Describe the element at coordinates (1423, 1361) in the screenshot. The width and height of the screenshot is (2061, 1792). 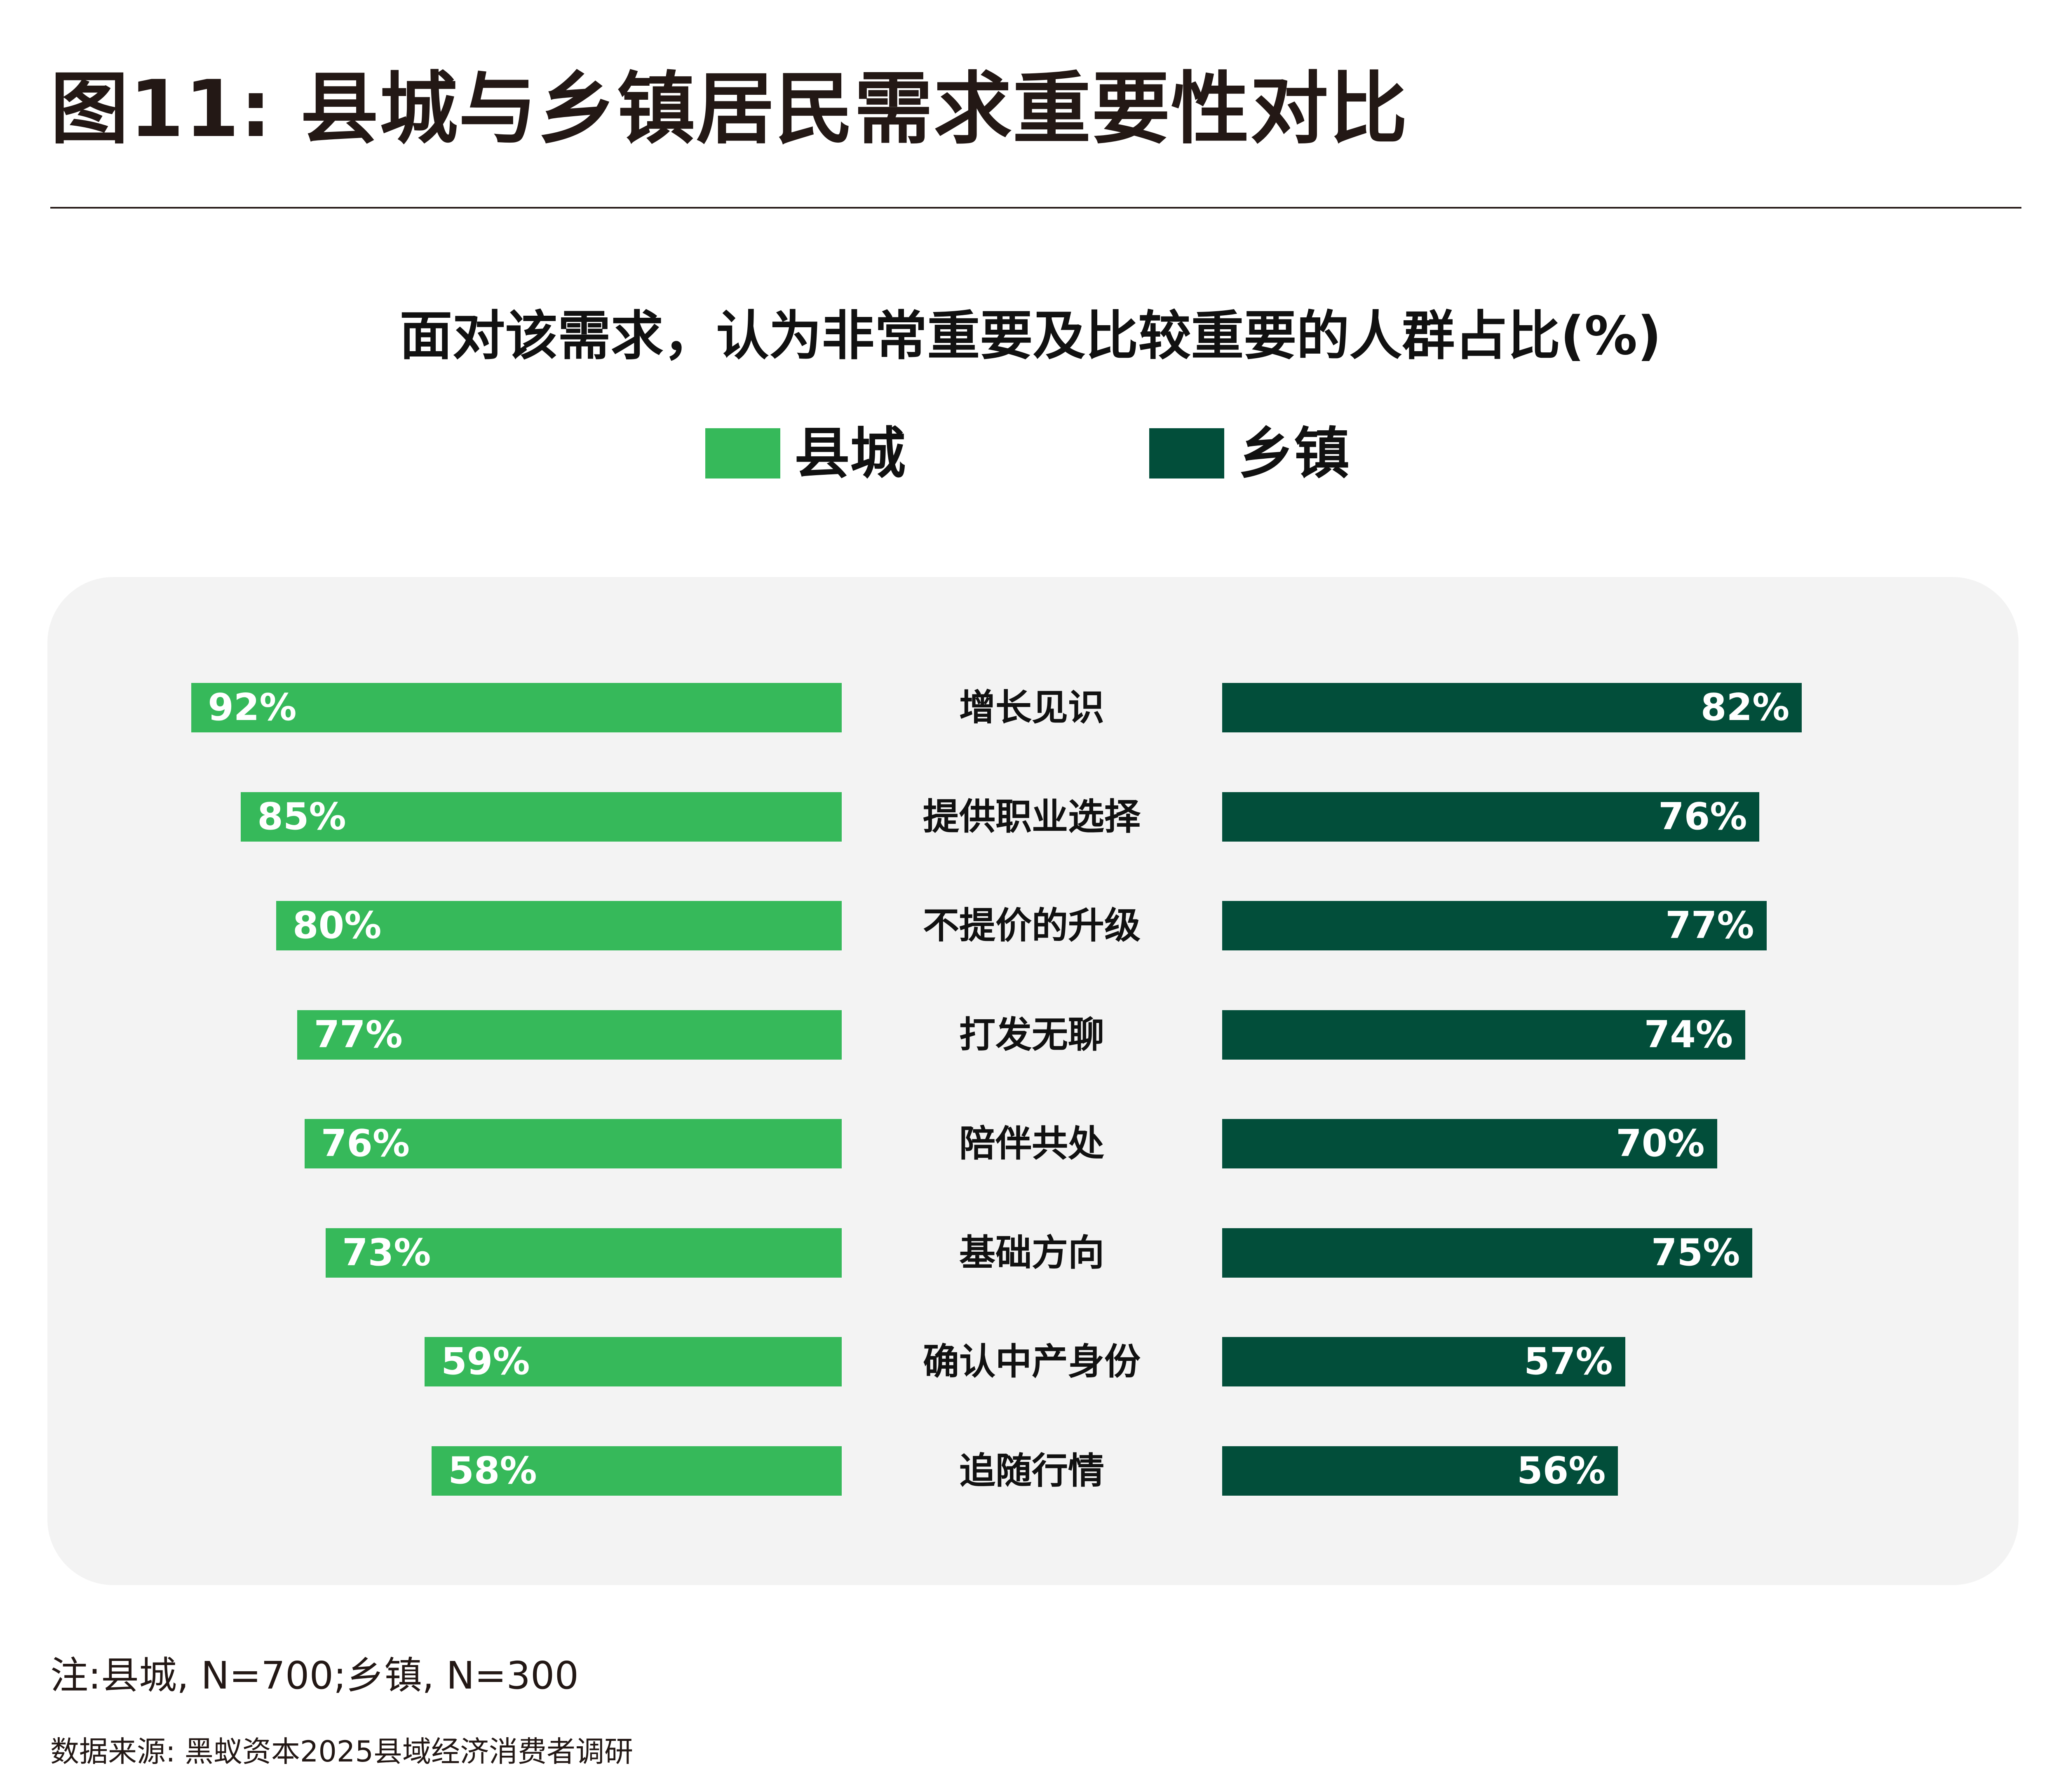
I see `bar-town: 57%` at that location.